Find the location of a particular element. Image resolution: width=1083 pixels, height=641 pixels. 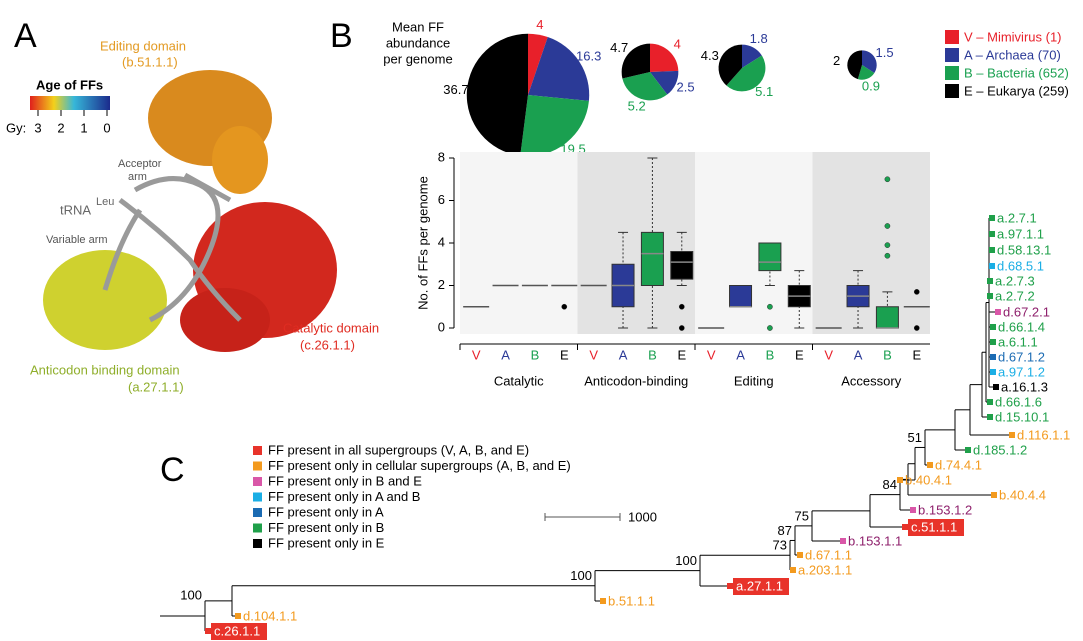

tip-label: d.67.2.1 is located at coordinates (1026, 311).